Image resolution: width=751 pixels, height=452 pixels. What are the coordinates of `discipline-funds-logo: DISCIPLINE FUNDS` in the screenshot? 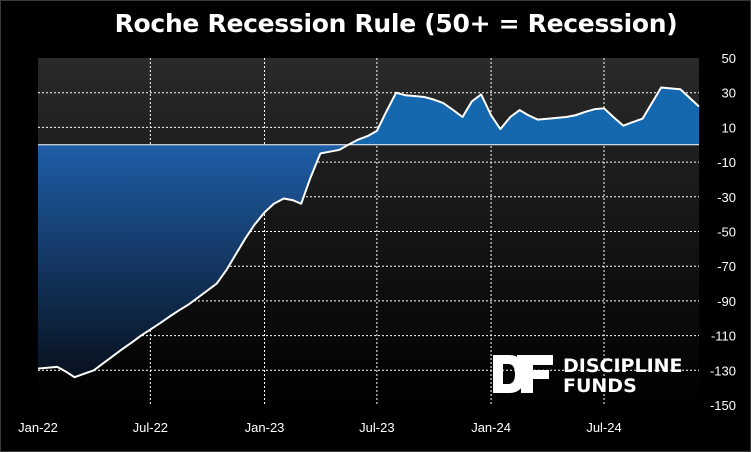 It's located at (588, 375).